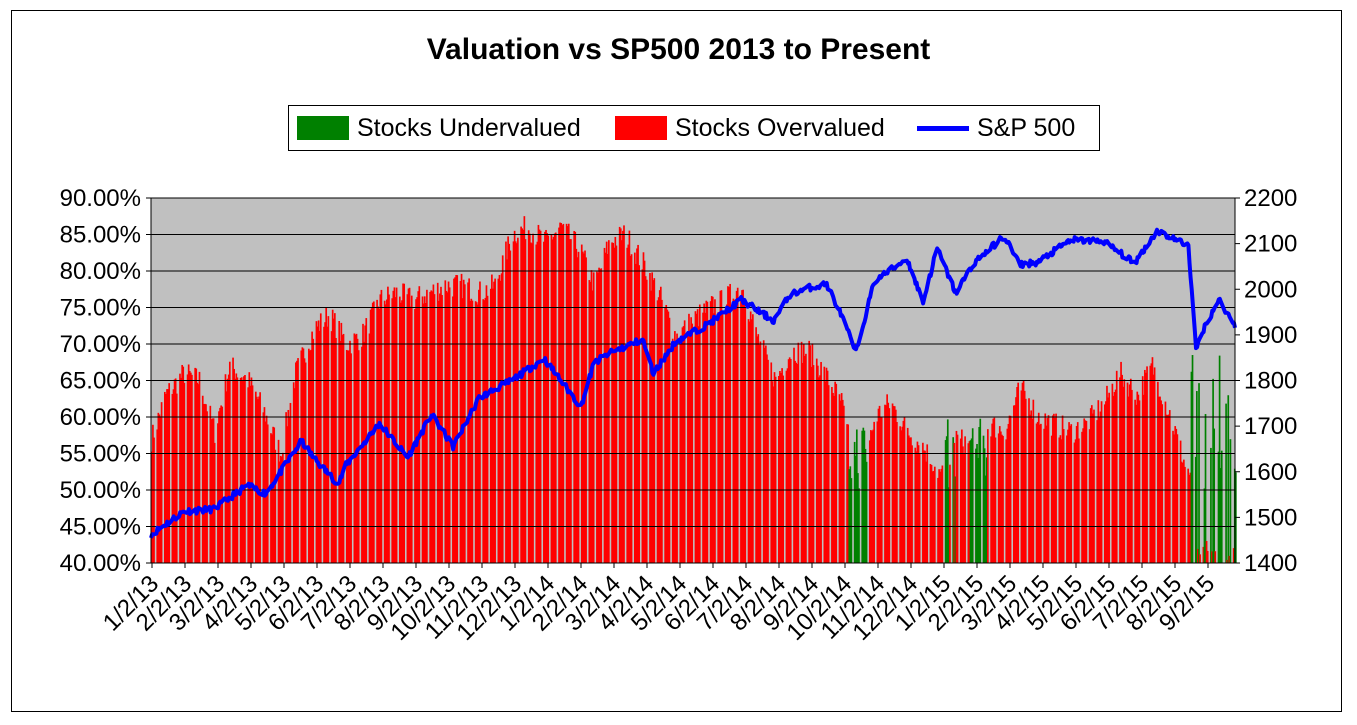 Image resolution: width=1357 pixels, height=725 pixels. I want to click on right-tick-label: 1900, so click(1270, 335).